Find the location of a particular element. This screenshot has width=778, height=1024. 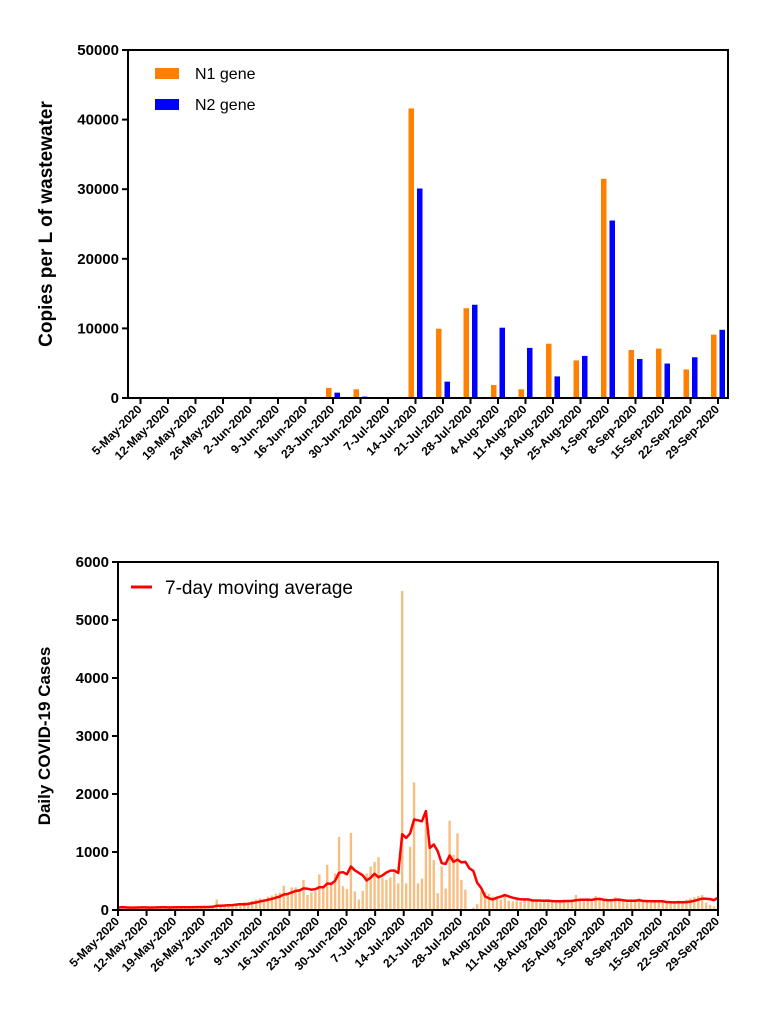

moving-average-line is located at coordinates (418, 859).